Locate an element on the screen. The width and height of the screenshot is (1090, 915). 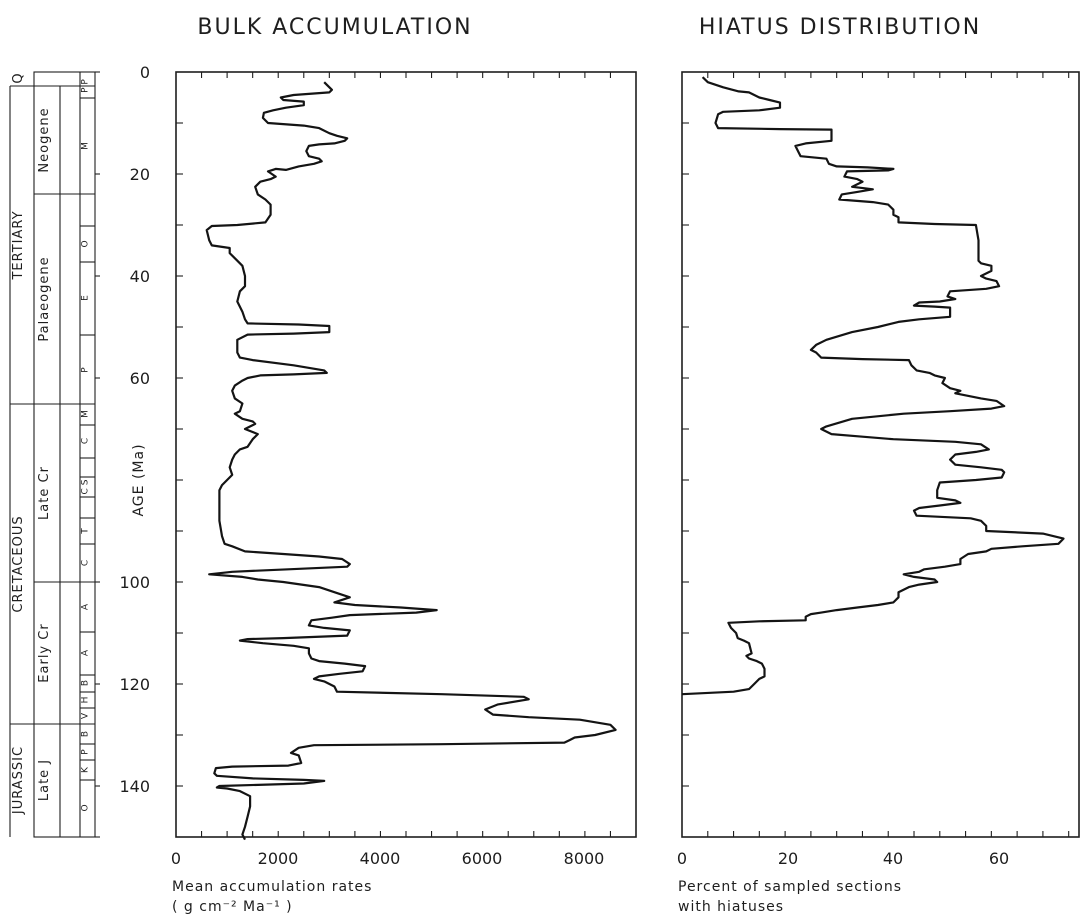
jurassic-label: JURASSIC is located at coordinates (18, 780).